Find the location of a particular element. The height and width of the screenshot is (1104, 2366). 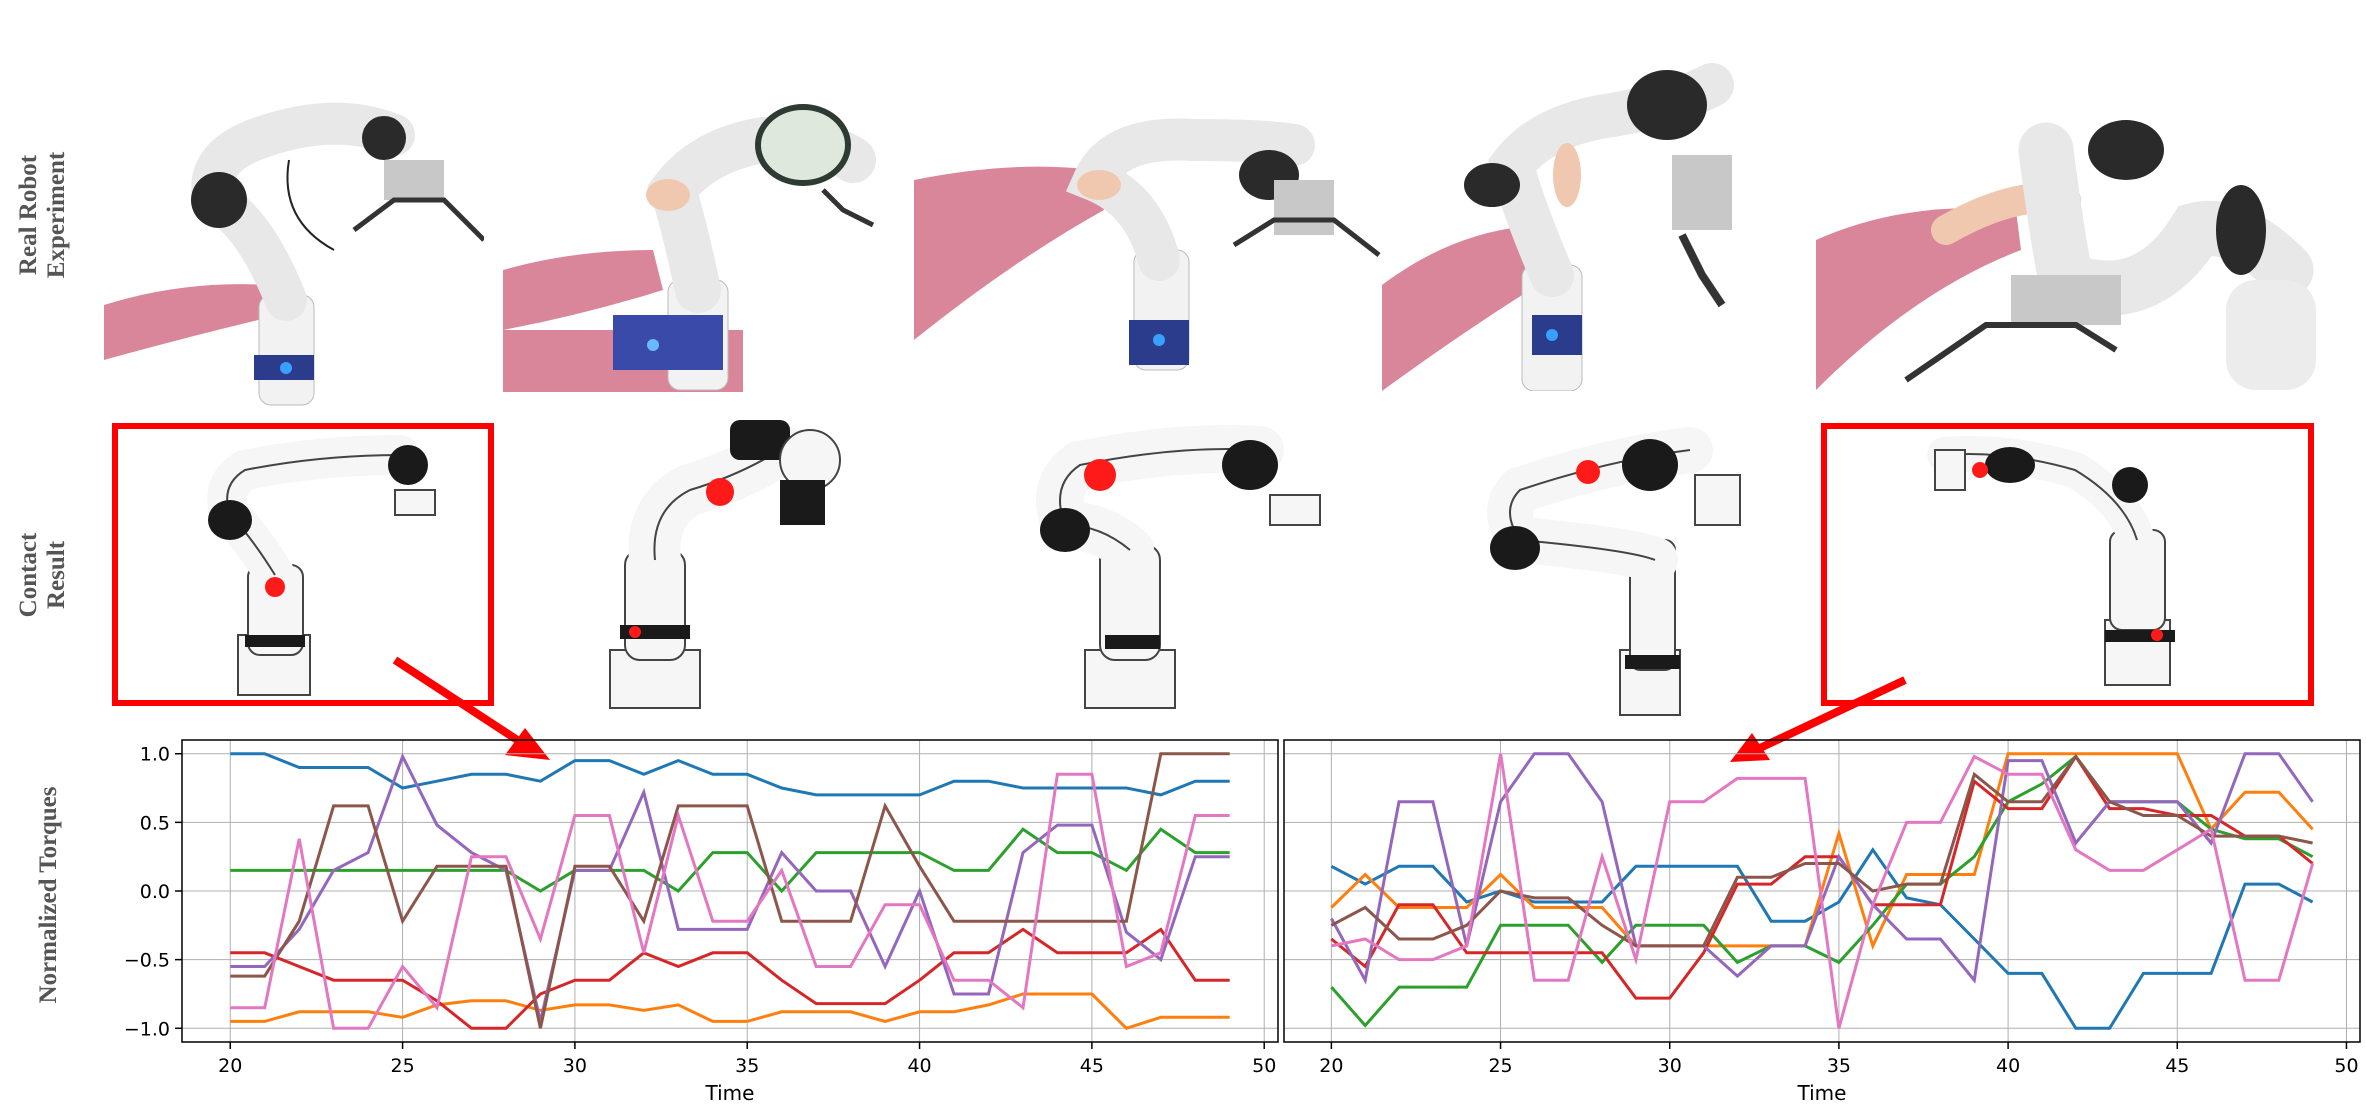

arrow-left is located at coordinates (471, 708).